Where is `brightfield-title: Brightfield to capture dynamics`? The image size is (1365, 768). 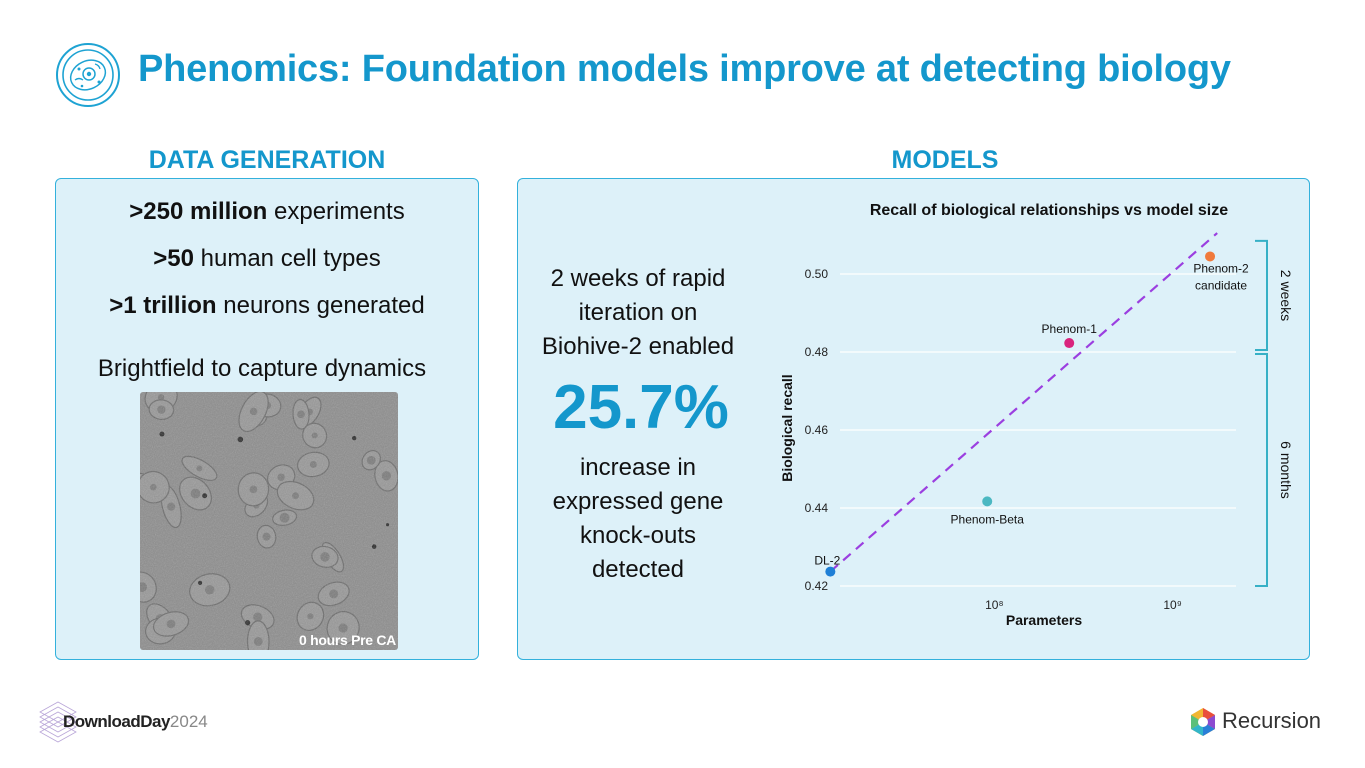 brightfield-title: Brightfield to capture dynamics is located at coordinates (262, 368).